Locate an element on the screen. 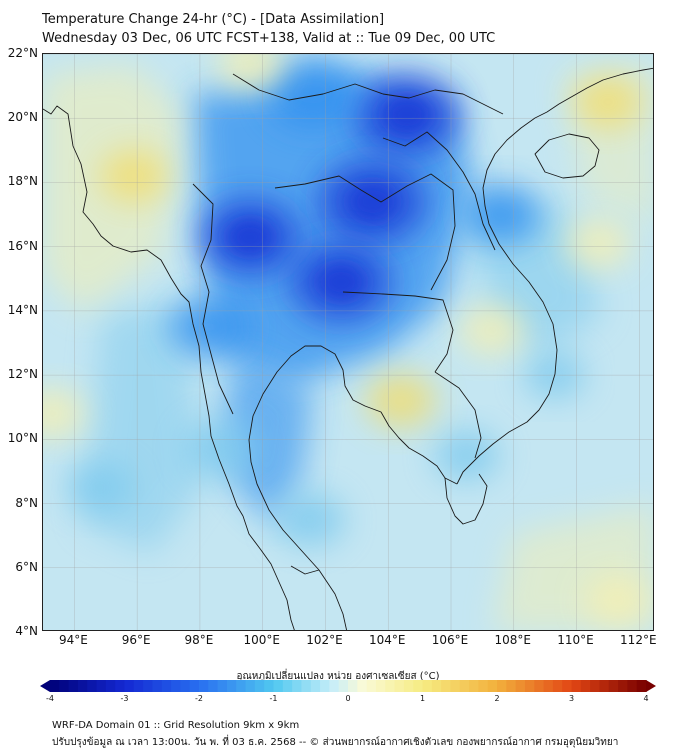 This screenshot has height=756, width=676. lat-label: 10°N is located at coordinates (22, 438).